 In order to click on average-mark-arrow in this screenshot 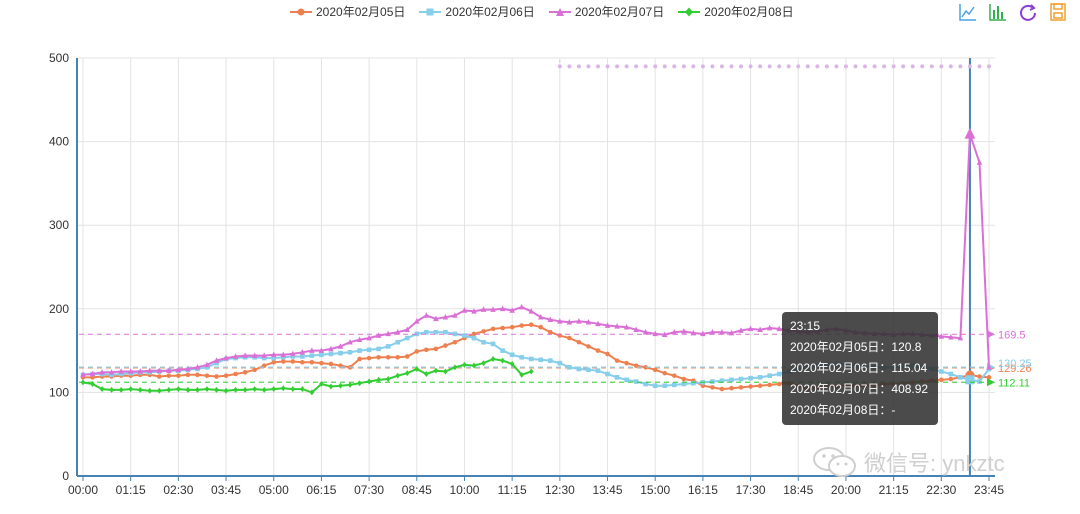, I will do `click(991, 334)`.